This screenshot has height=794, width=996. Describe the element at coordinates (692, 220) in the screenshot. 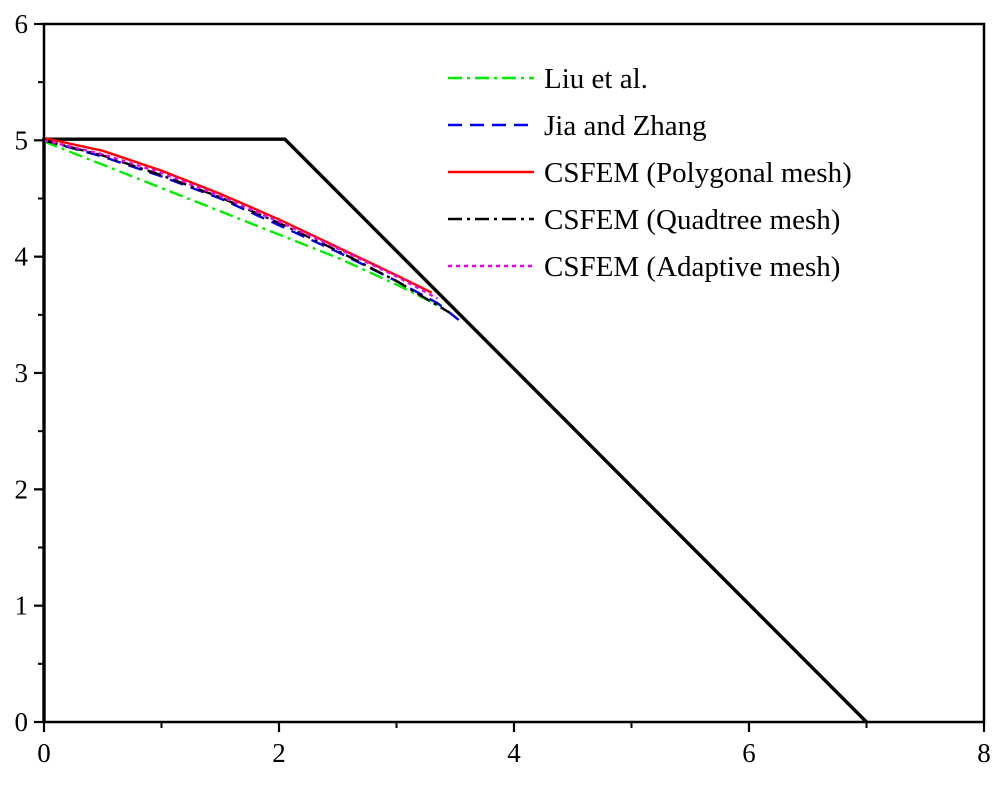

I see `legend-label-4: CSFEM (Quadtree mesh)` at that location.